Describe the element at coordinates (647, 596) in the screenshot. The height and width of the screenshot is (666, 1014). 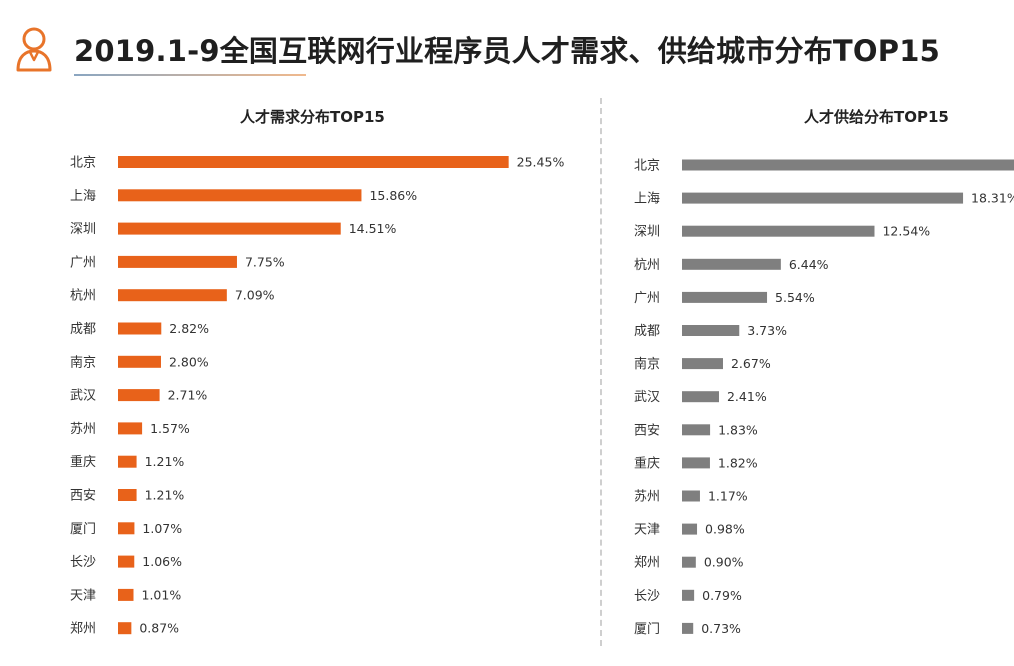
I see `supply-category-label: 长沙` at that location.